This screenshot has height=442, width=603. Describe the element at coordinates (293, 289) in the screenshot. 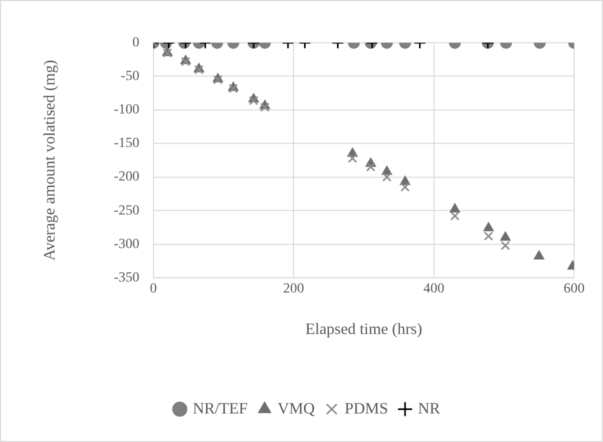

I see `x-tick-label: 200` at that location.